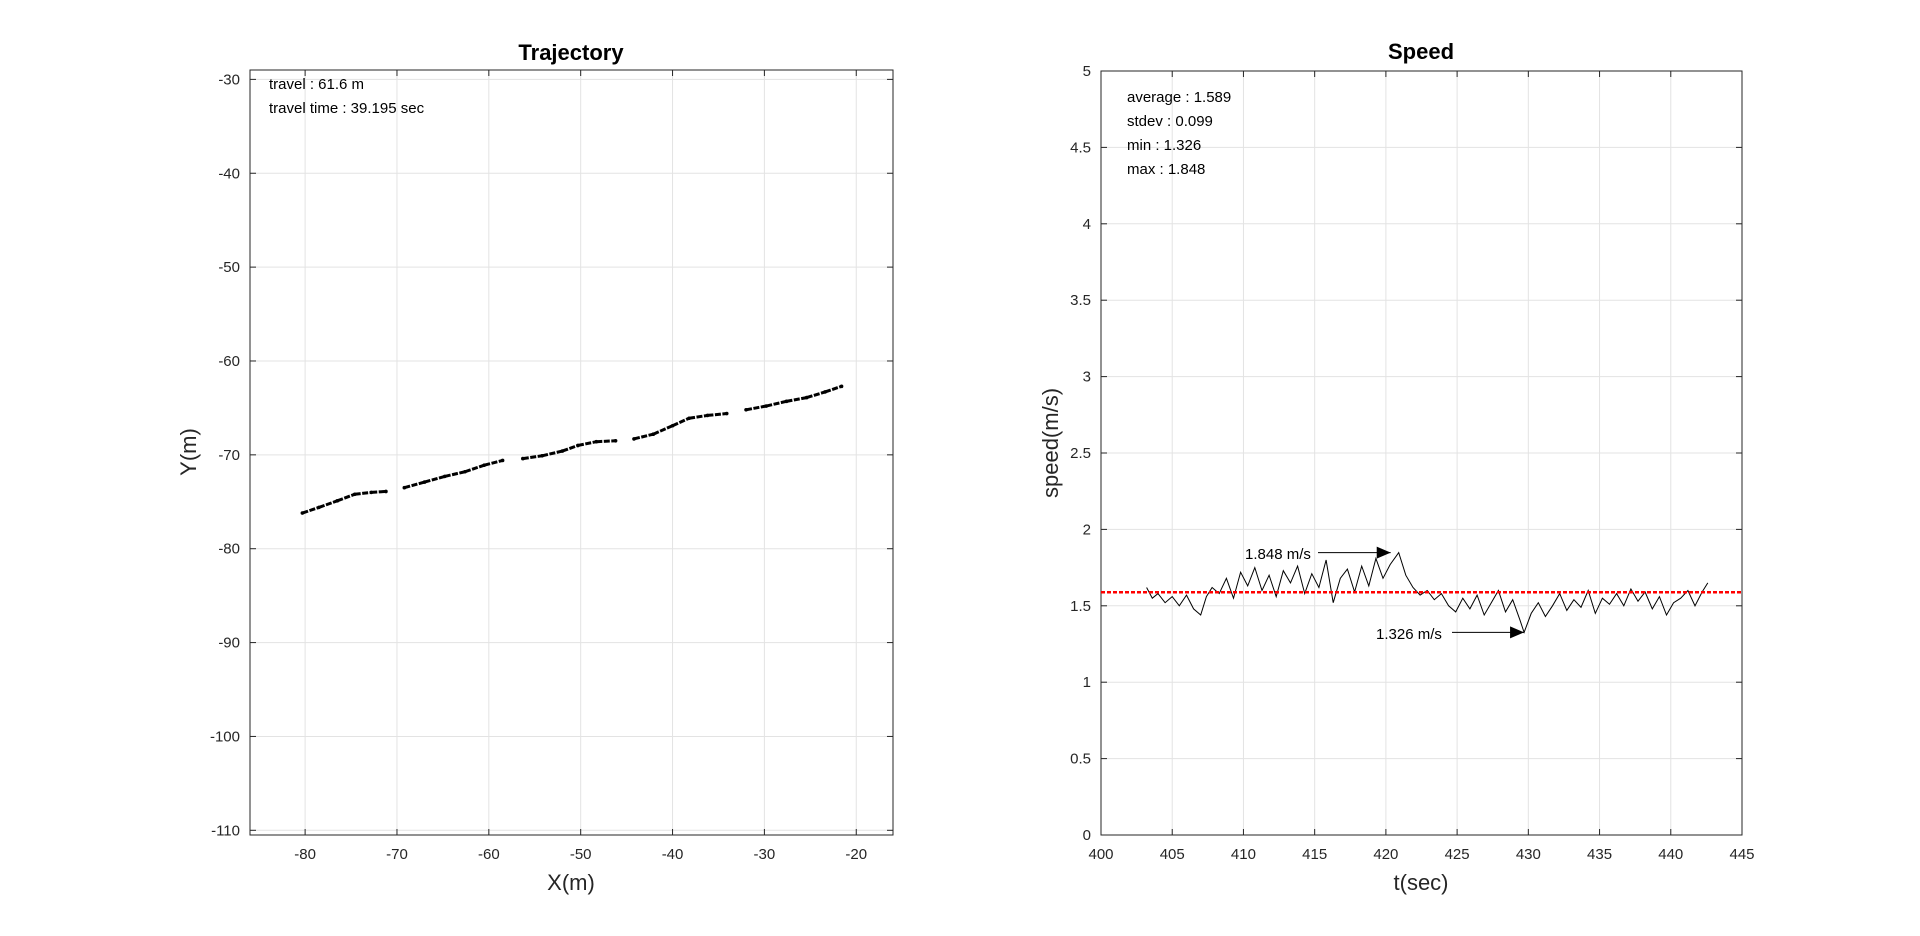 This screenshot has width=1920, height=936. Describe the element at coordinates (673, 854) in the screenshot. I see `x-tick-label: -40` at that location.